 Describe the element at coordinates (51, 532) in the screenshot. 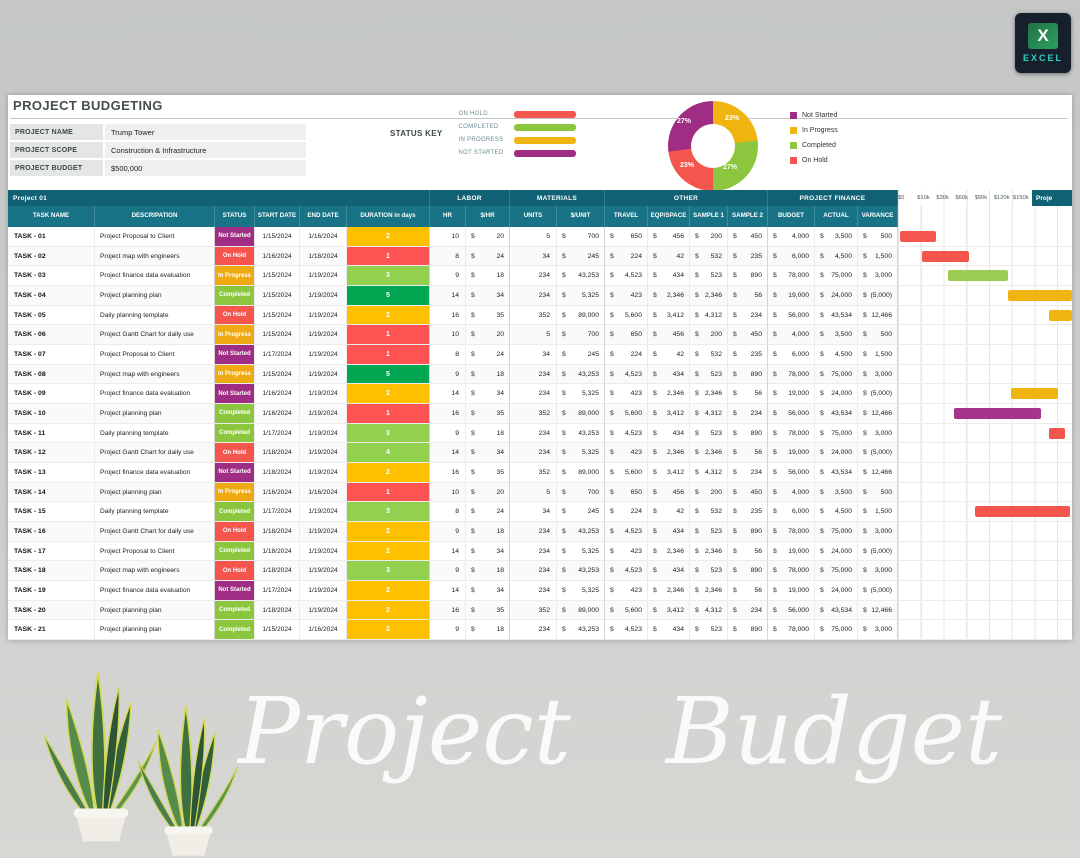

I see `task-cell: TASK - 16` at that location.